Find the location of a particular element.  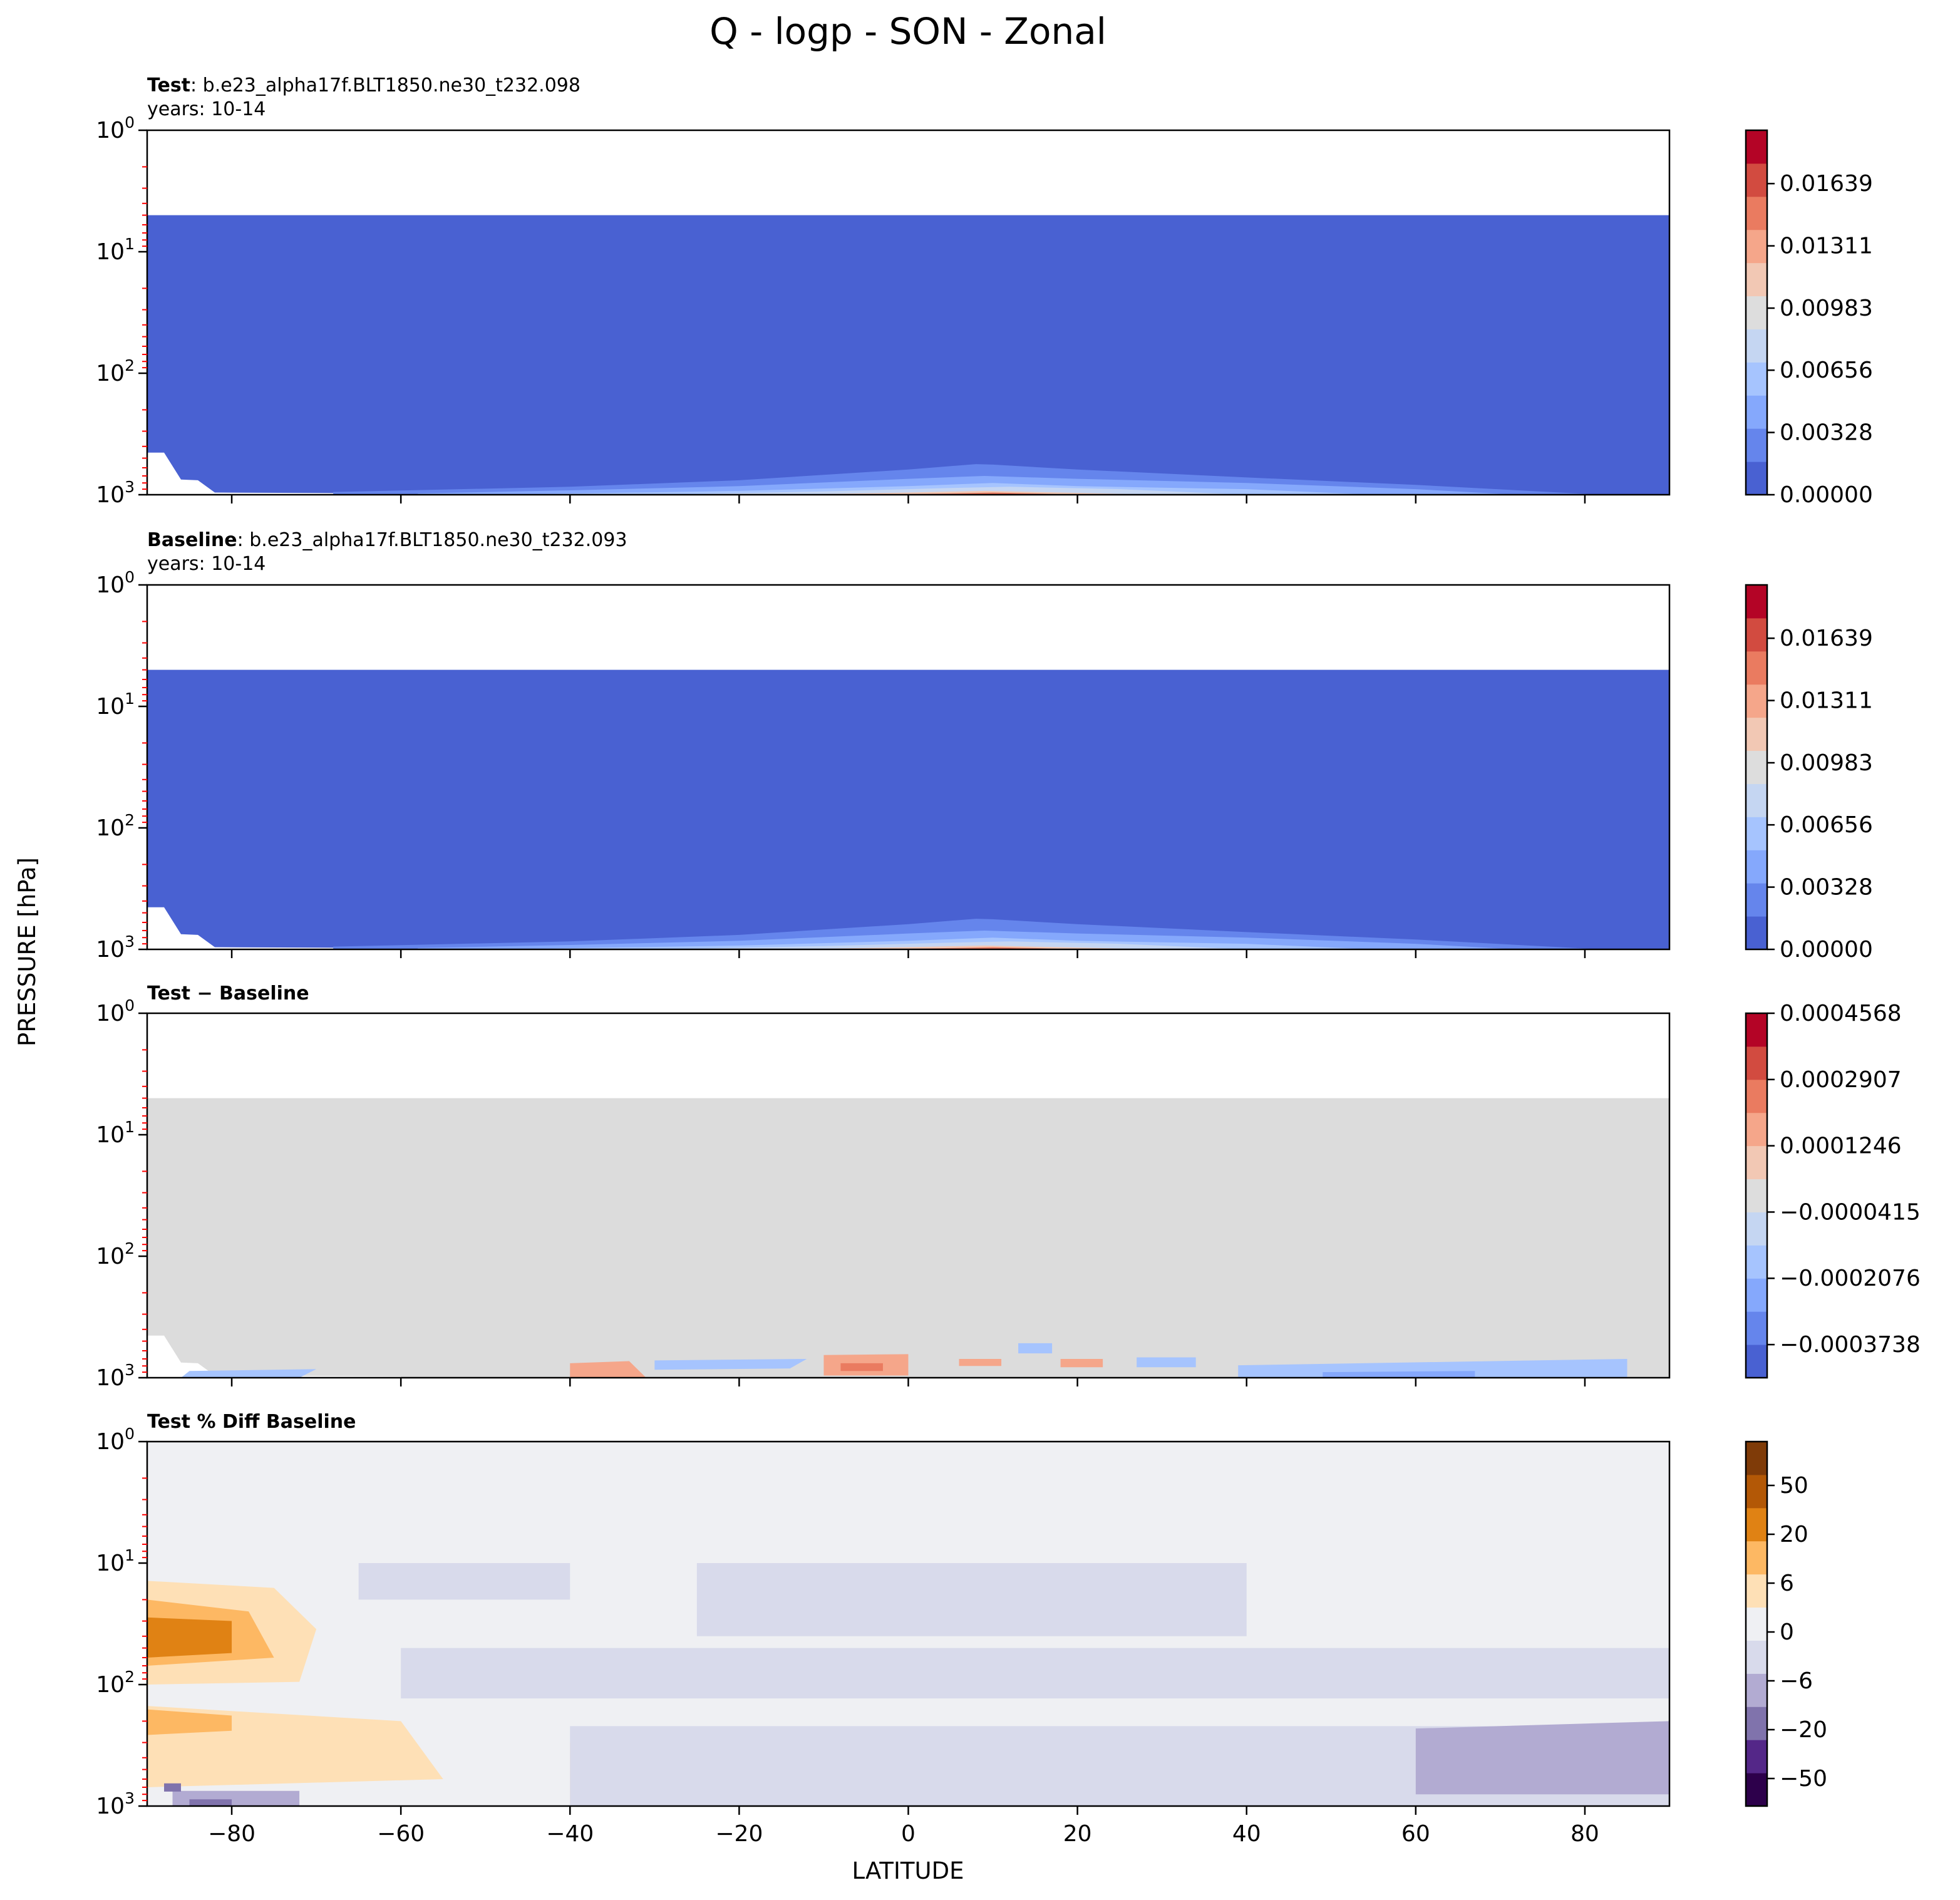

y-tick-label: 10³ is located at coordinates (115, 1376).